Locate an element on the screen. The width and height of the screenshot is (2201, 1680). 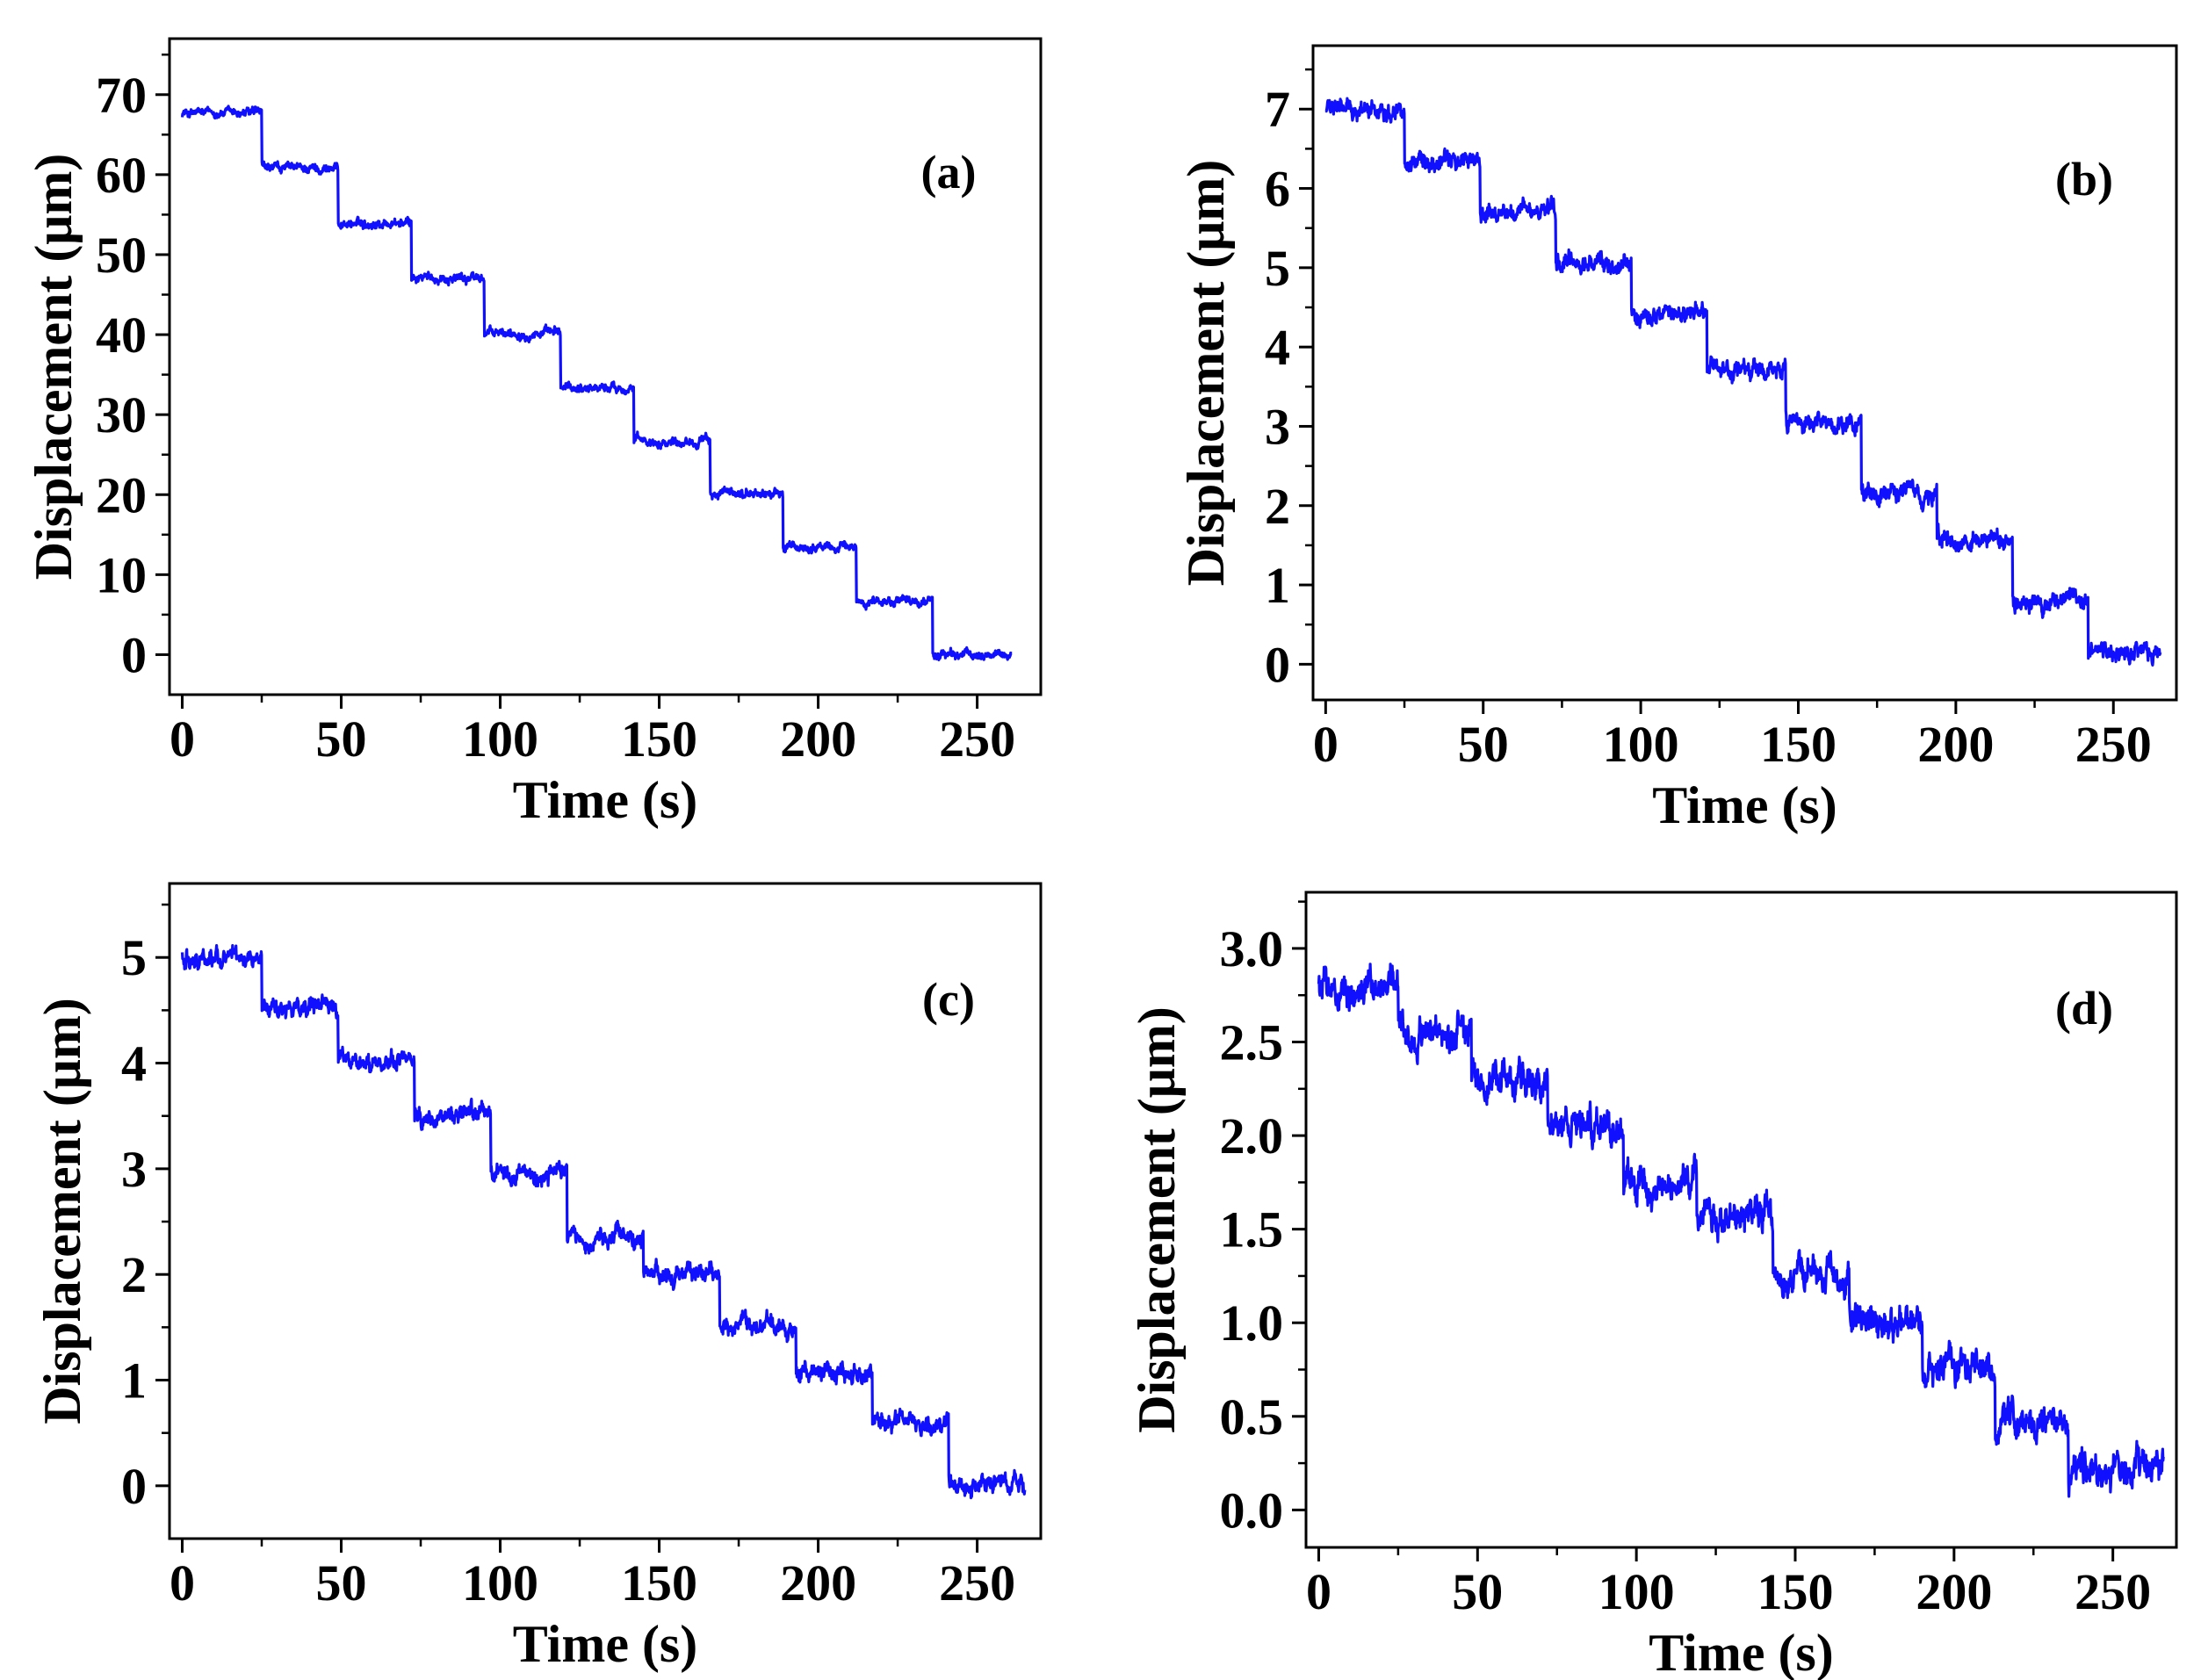
chart-d-ytick-label: 0.5 is located at coordinates (1252, 1417).